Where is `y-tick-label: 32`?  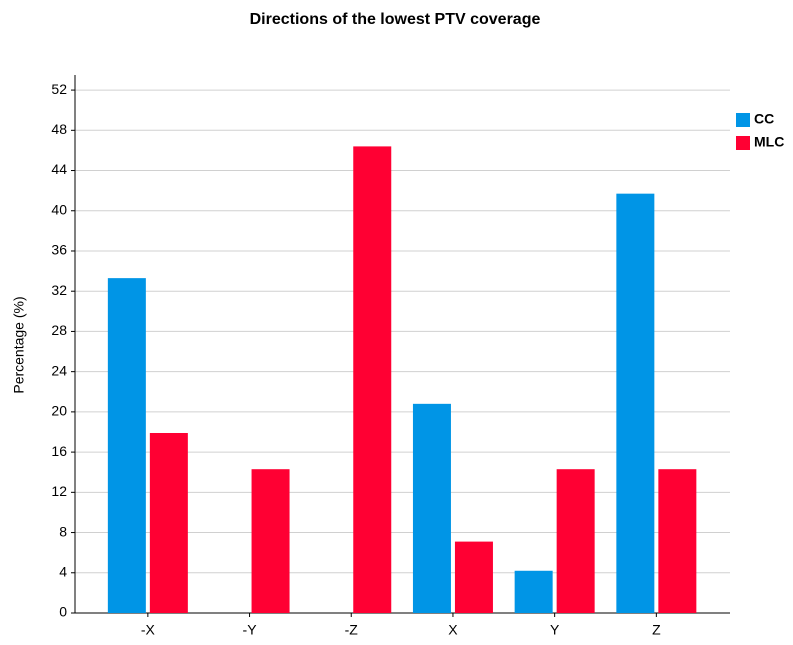 y-tick-label: 32 is located at coordinates (59, 290).